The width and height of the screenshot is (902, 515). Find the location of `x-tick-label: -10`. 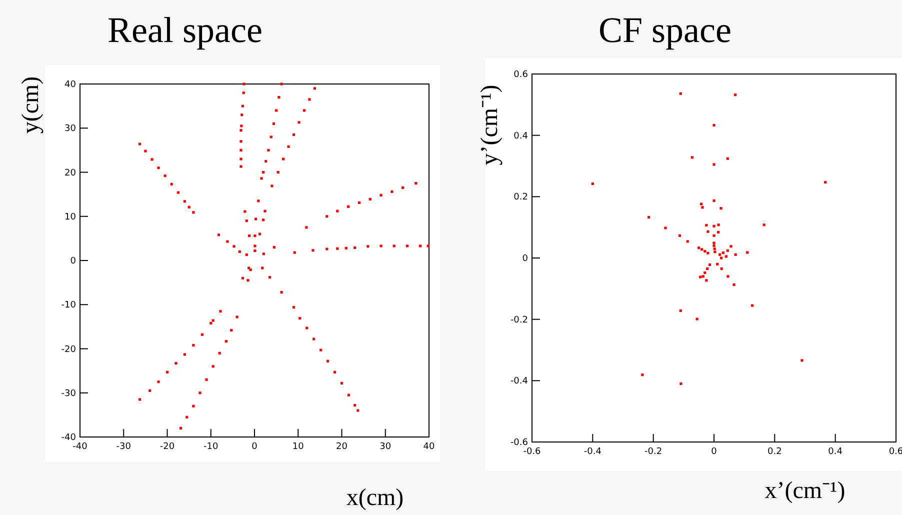

x-tick-label: -10 is located at coordinates (211, 447).